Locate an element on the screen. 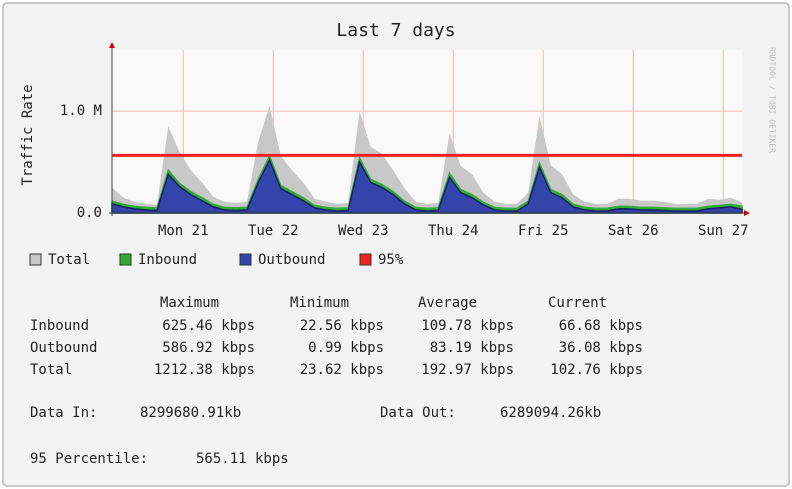 This screenshot has height=489, width=792. y-tick-label: 0.0 is located at coordinates (89, 213).